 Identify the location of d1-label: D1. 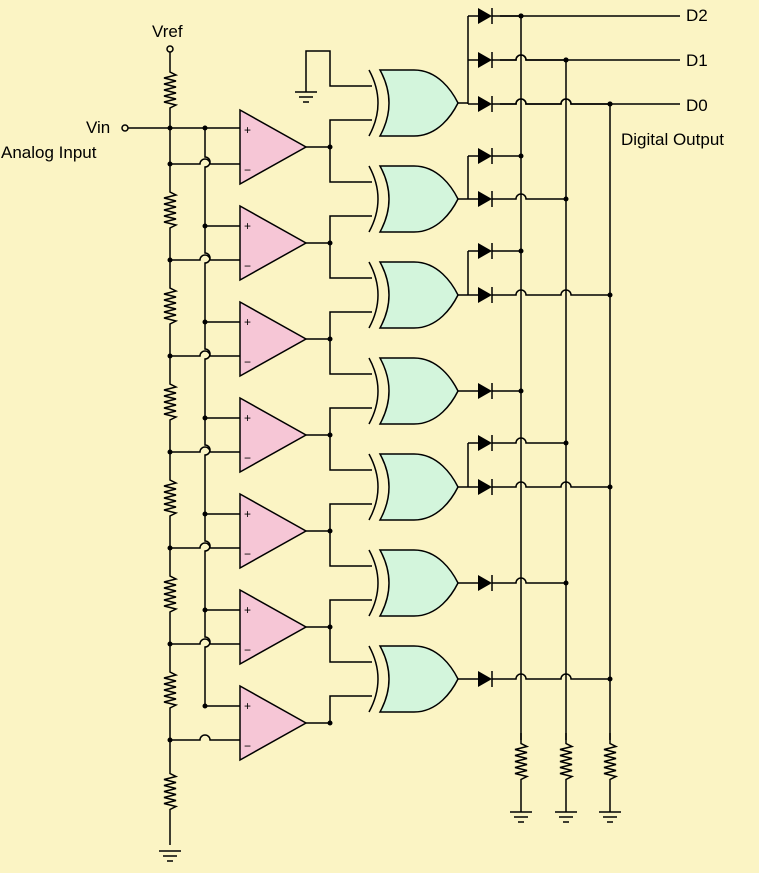
(697, 60).